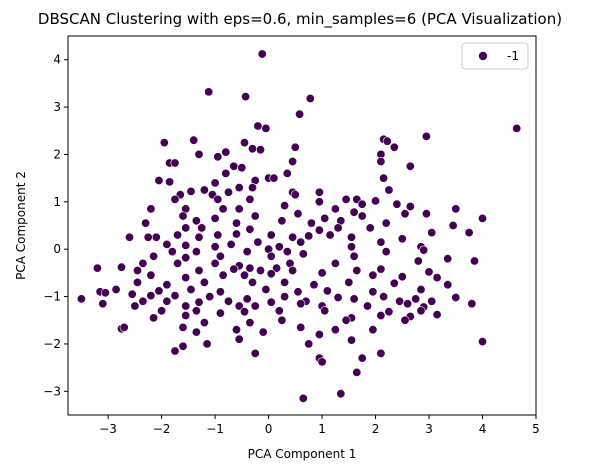  What do you see at coordinates (162, 429) in the screenshot?
I see `x-tick-label: −2` at bounding box center [162, 429].